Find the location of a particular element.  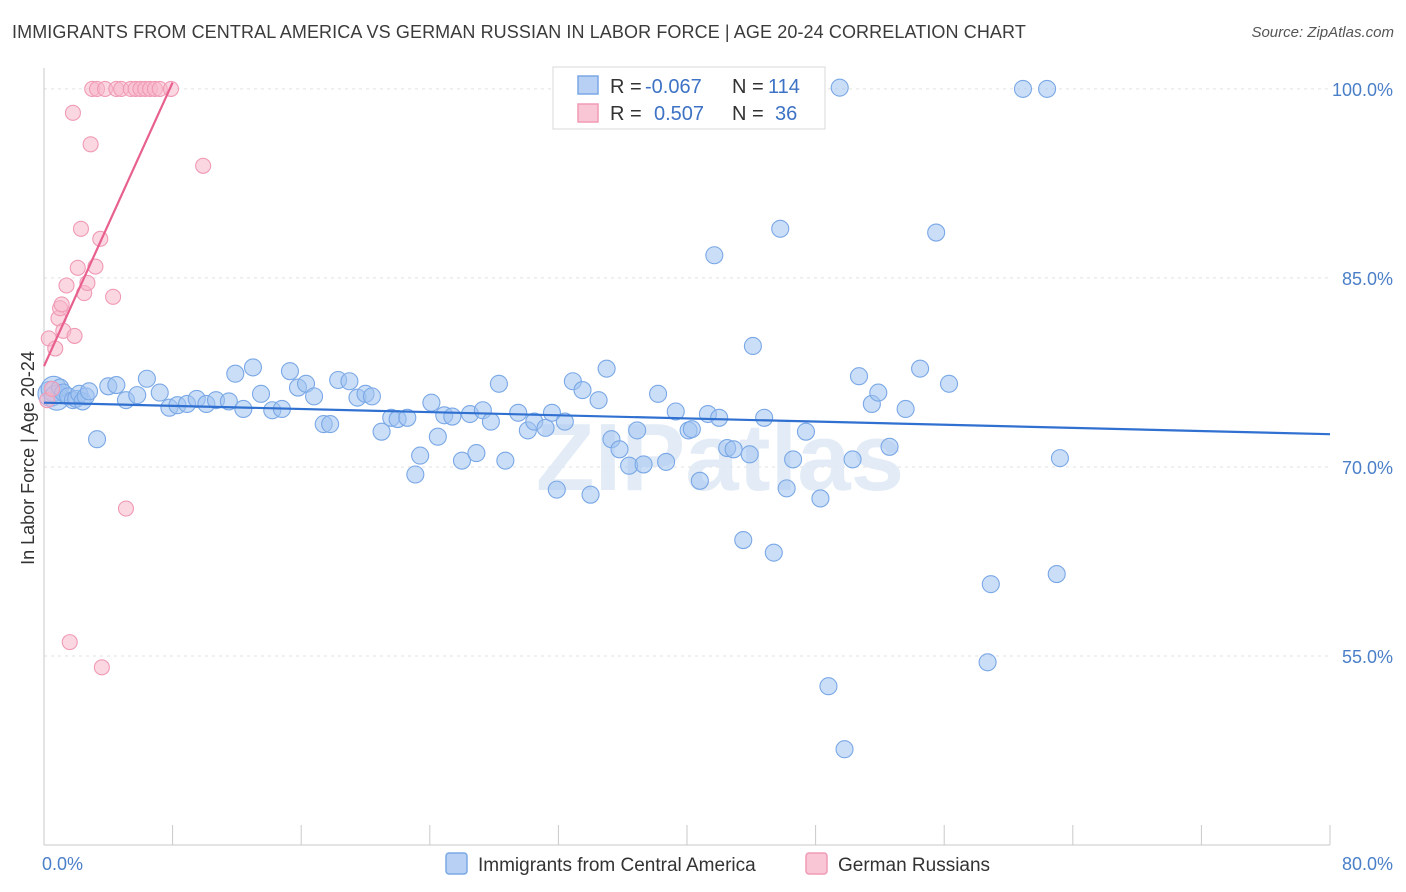

legend-n-value-2: 36 is located at coordinates (786, 114).